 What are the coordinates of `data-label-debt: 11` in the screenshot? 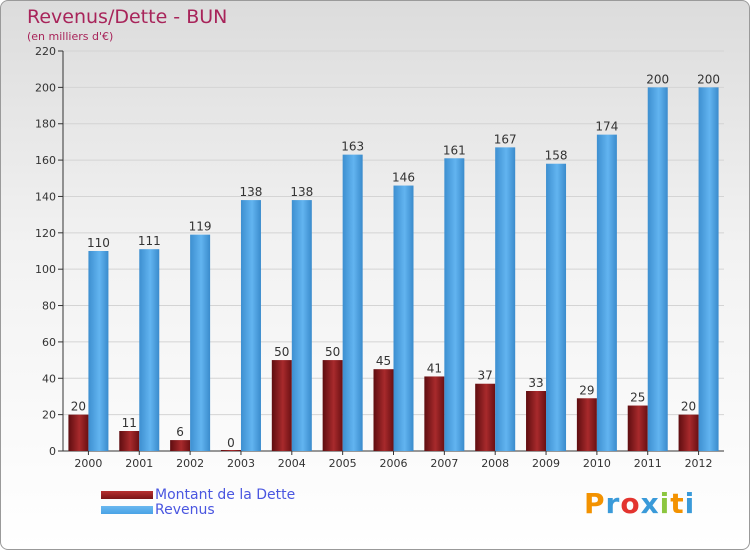 It's located at (129, 423).